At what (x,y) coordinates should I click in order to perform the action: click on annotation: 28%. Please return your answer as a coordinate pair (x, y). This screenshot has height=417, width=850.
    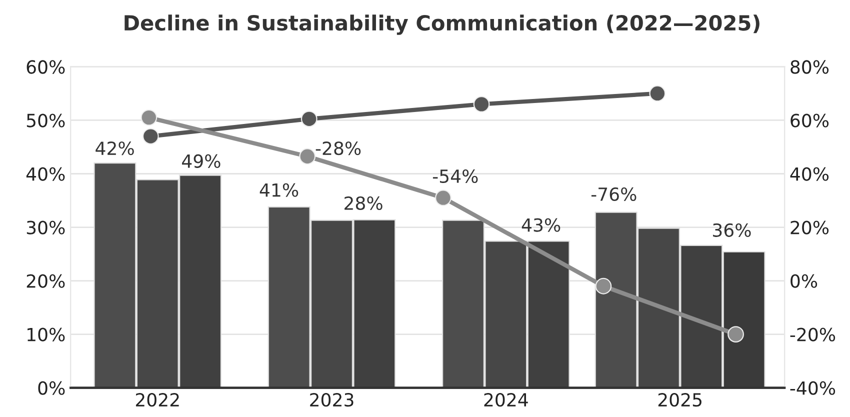
    Looking at the image, I should click on (363, 203).